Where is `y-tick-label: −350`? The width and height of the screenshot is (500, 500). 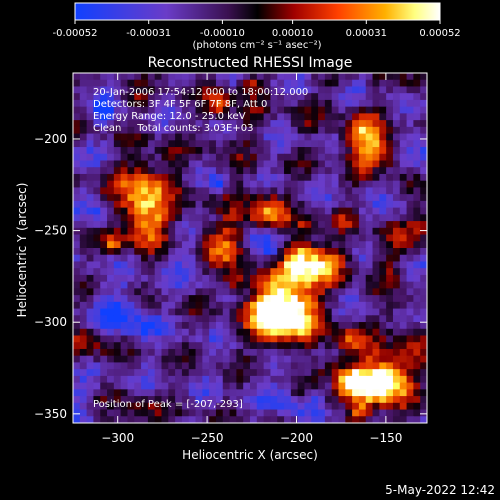 y-tick-label: −350 is located at coordinates (50, 414).